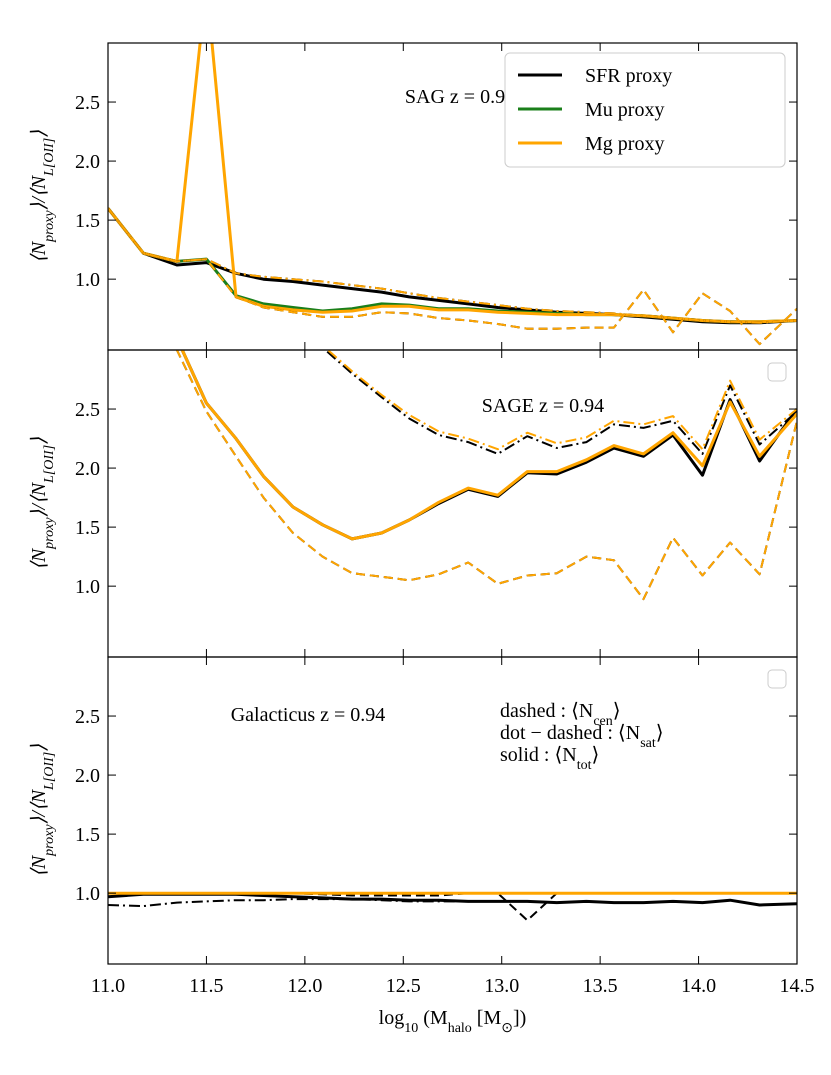  What do you see at coordinates (304, 986) in the screenshot?
I see `x-tick-label: 12.0` at bounding box center [304, 986].